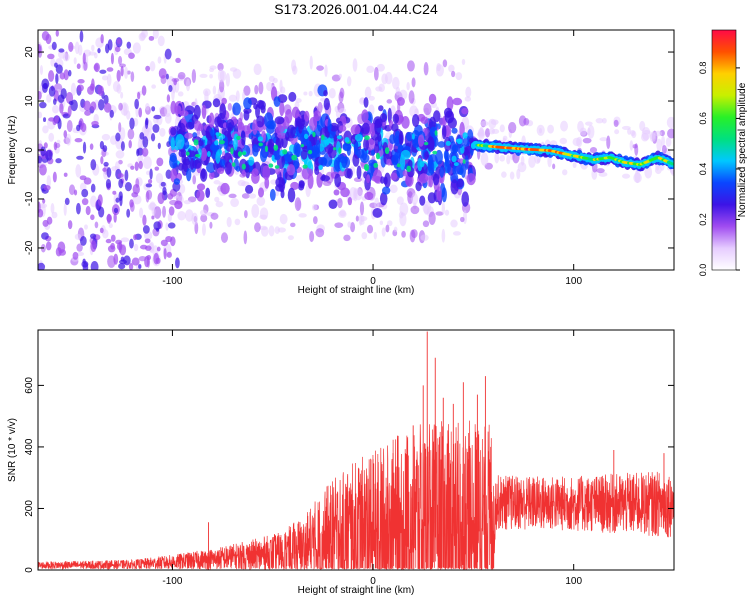 The height and width of the screenshot is (600, 750). What do you see at coordinates (29, 101) in the screenshot?
I see `spectrogram-y-tick-label: 10` at bounding box center [29, 101].